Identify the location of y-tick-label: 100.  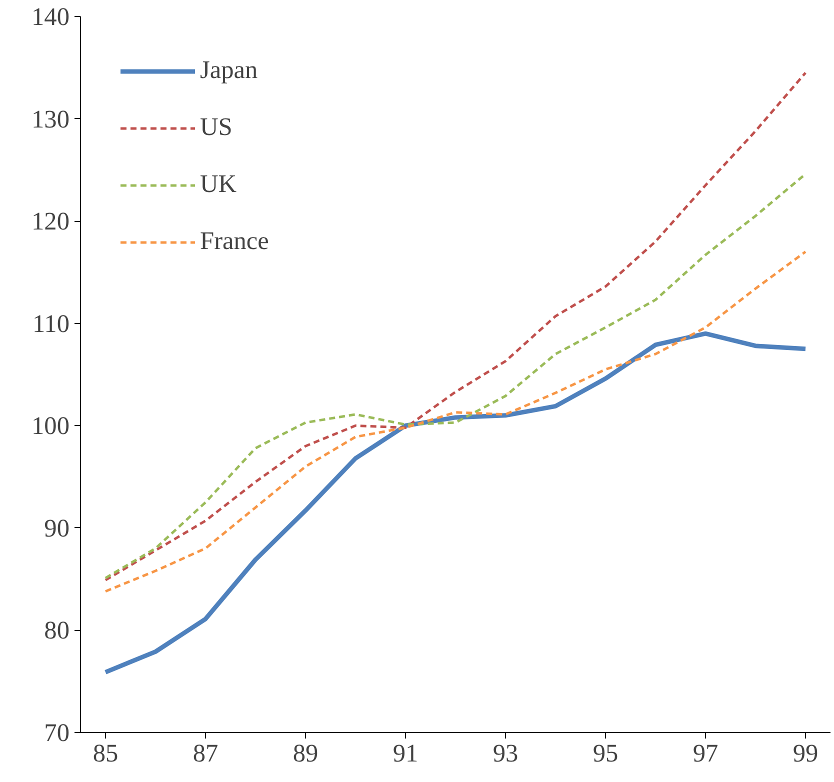
(51, 426).